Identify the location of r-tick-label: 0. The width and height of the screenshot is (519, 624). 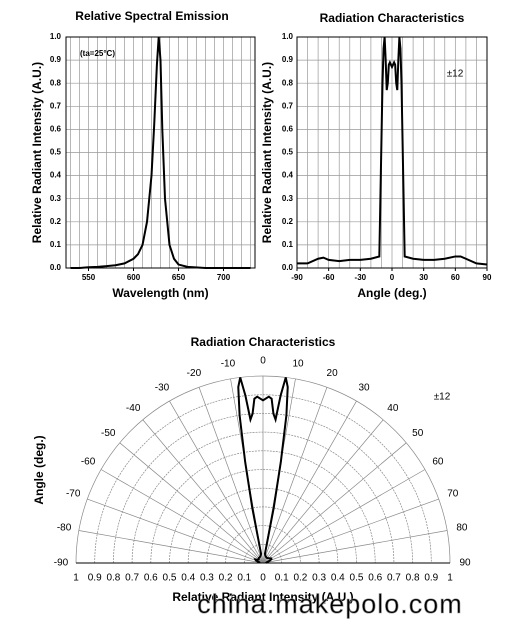
(263, 578).